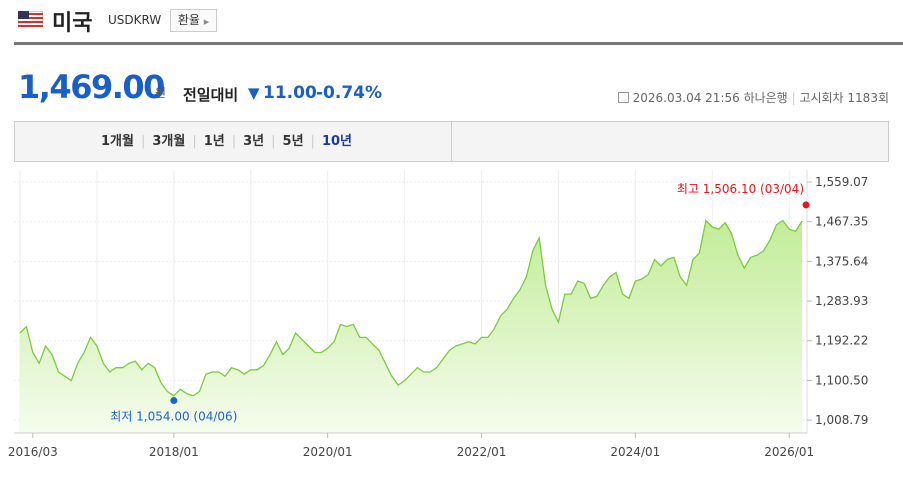 The width and height of the screenshot is (903, 482). I want to click on period-tab: 1개월, so click(117, 141).